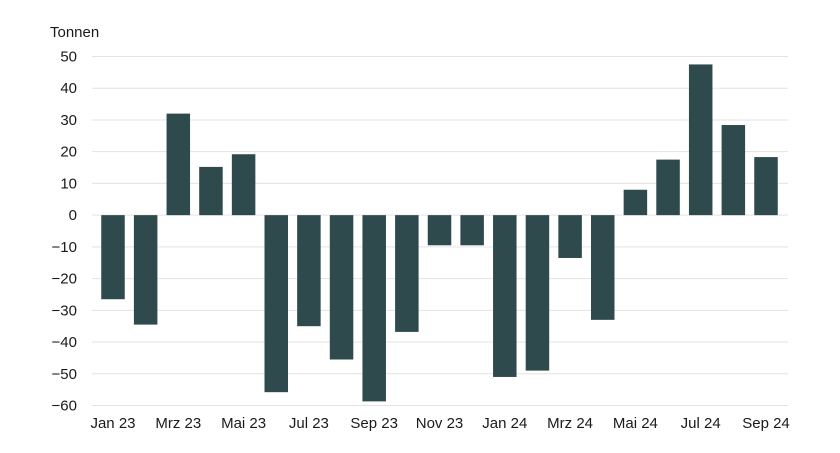 Image resolution: width=840 pixels, height=453 pixels. What do you see at coordinates (74, 32) in the screenshot?
I see `y-axis-unit-label: Tonnen` at bounding box center [74, 32].